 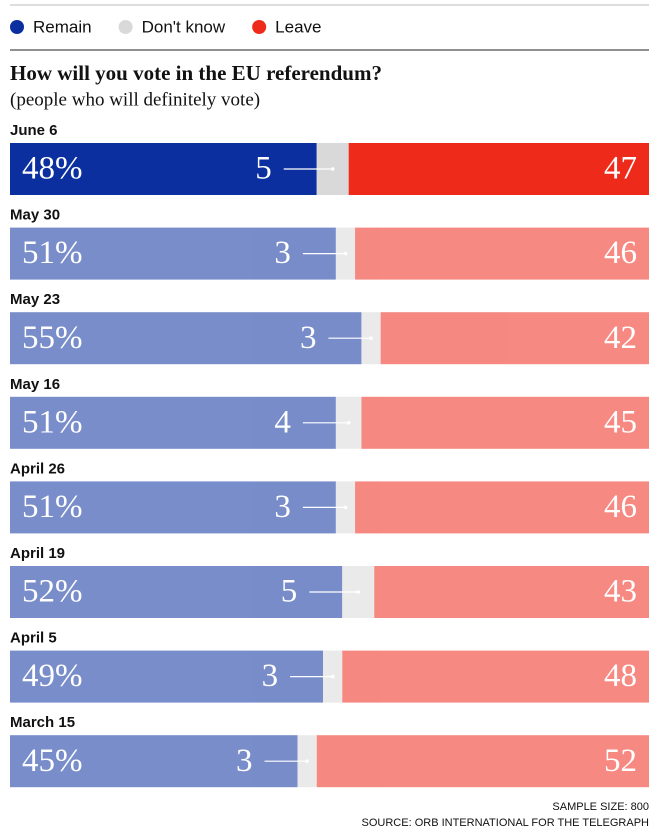 I want to click on category-label: April 5, so click(x=33, y=638).